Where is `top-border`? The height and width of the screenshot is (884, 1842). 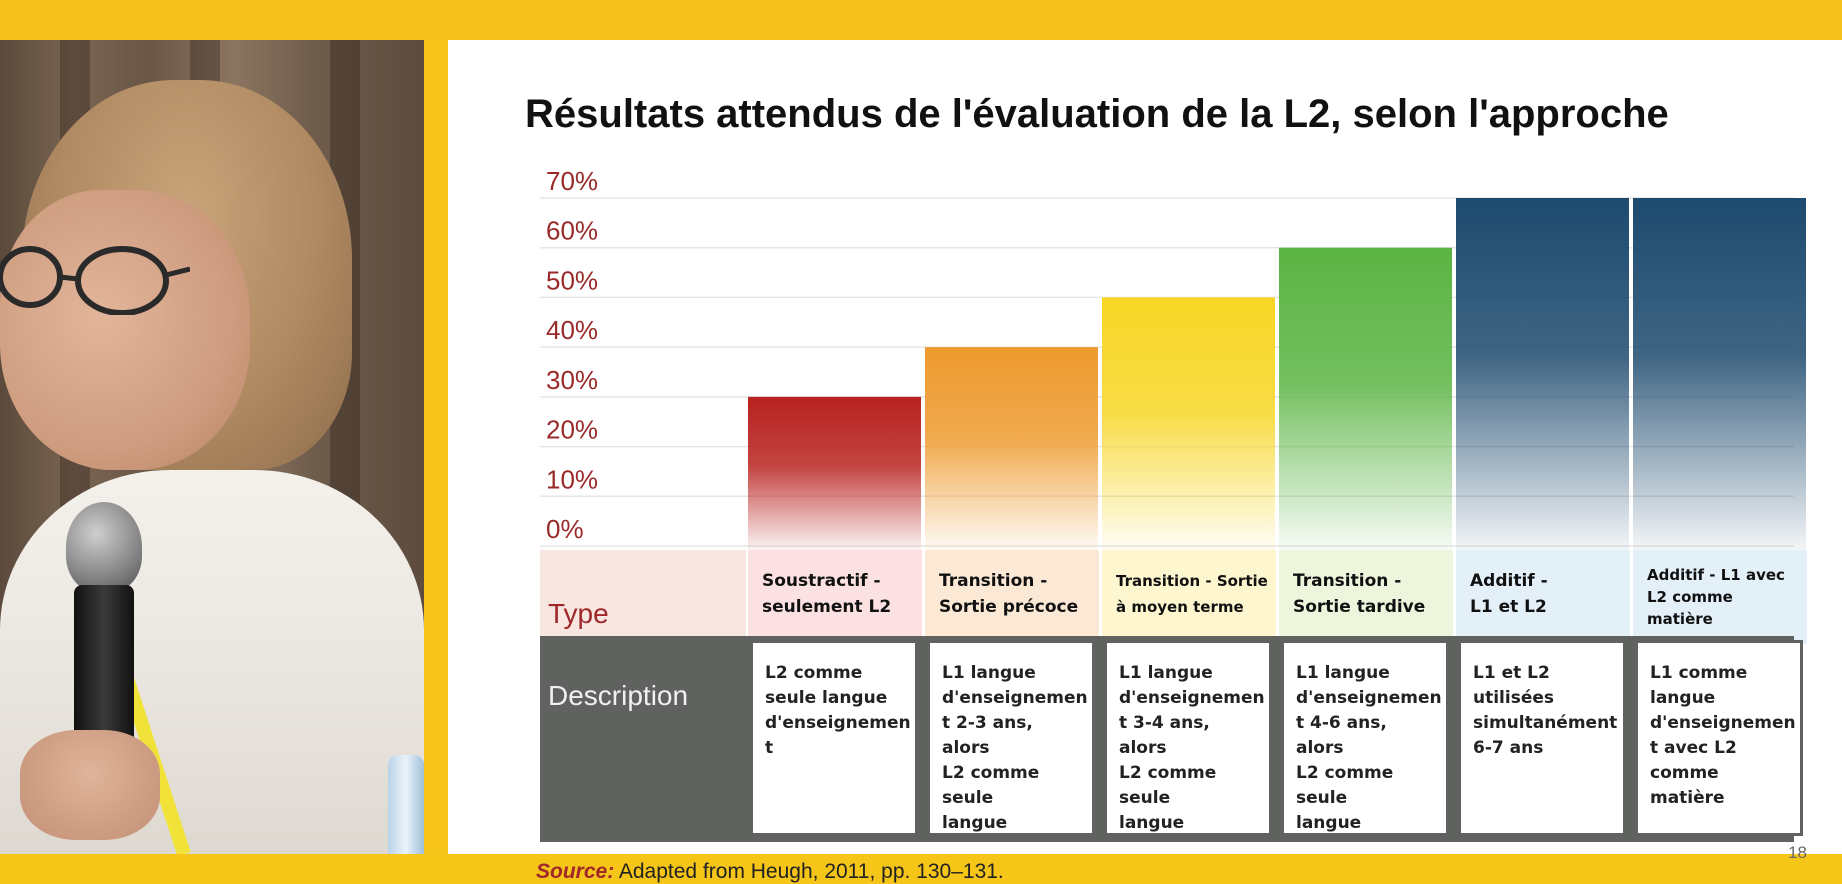 top-border is located at coordinates (921, 20).